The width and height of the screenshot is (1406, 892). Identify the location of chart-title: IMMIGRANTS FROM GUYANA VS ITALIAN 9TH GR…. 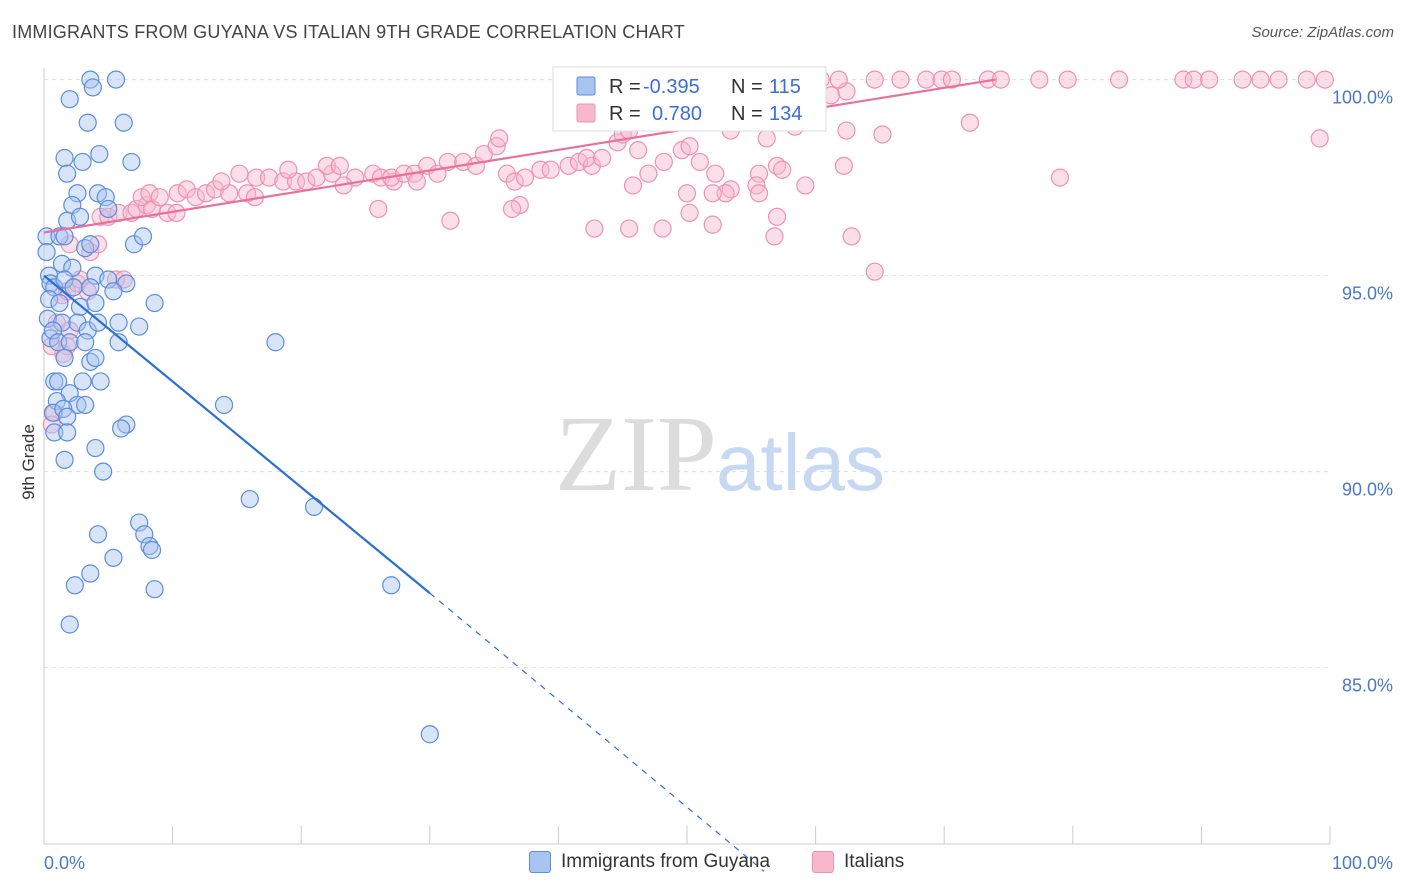
(348, 32).